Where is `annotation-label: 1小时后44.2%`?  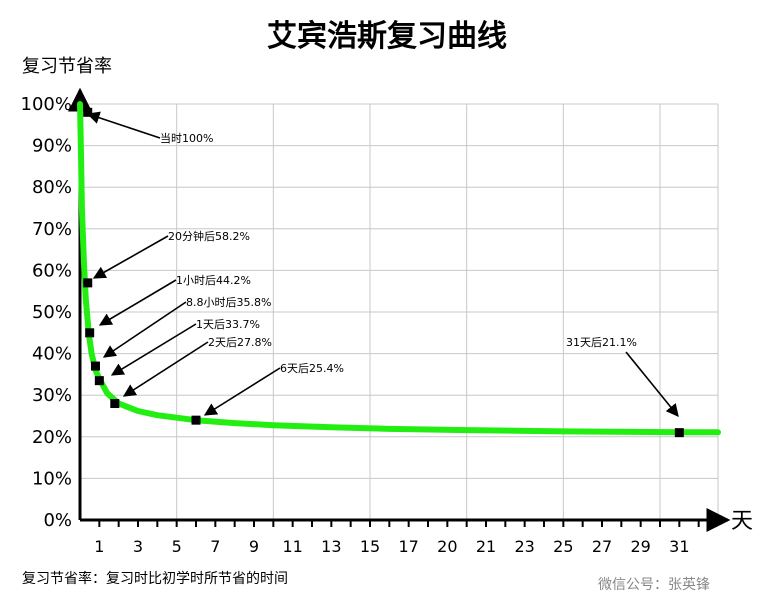 annotation-label: 1小时后44.2% is located at coordinates (213, 280).